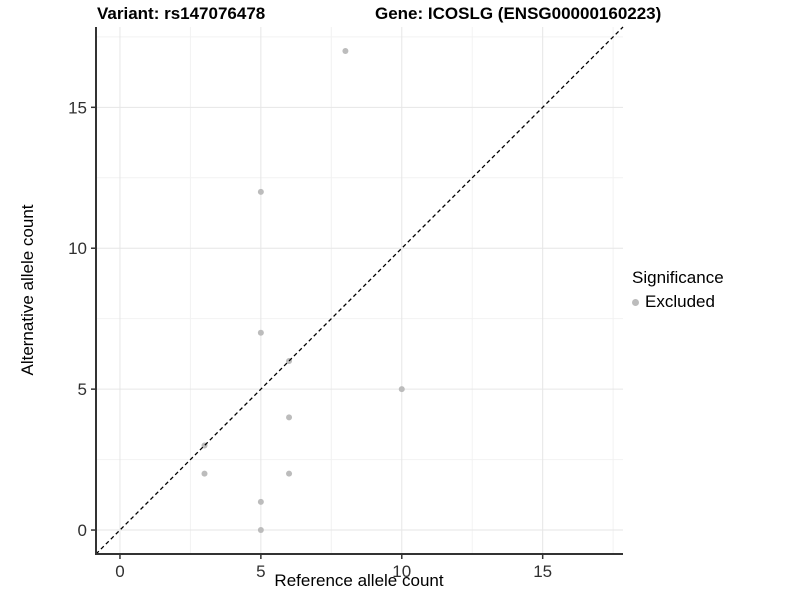 Image resolution: width=800 pixels, height=600 pixels. I want to click on plot-title-gene: Gene: ICOSLG (ENSG00000160223), so click(518, 13).